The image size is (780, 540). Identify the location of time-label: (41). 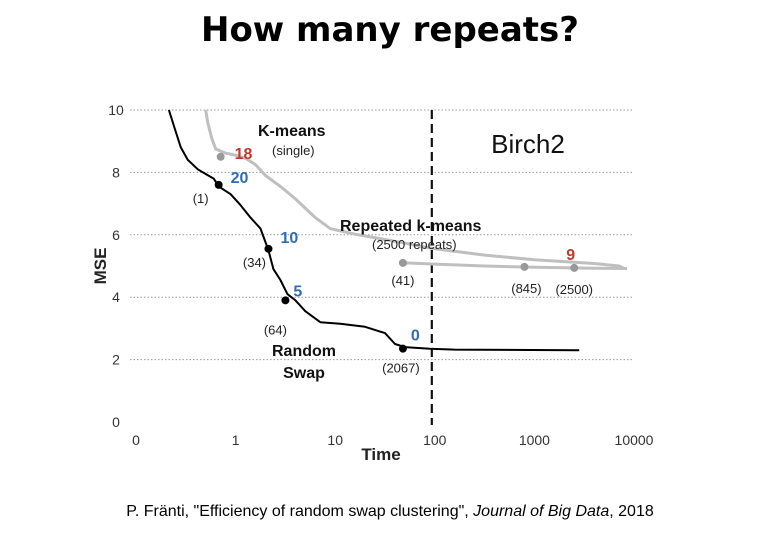
(402, 280).